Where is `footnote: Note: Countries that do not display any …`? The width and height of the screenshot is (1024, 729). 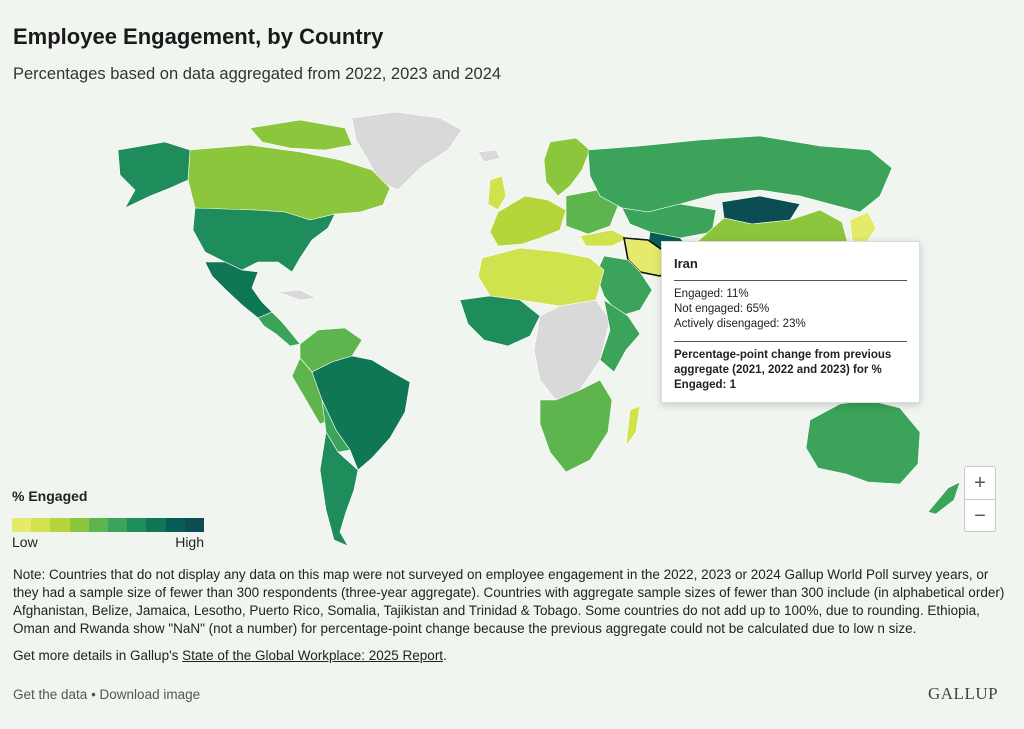
footnote: Note: Countries that do not display any … is located at coordinates (509, 601).